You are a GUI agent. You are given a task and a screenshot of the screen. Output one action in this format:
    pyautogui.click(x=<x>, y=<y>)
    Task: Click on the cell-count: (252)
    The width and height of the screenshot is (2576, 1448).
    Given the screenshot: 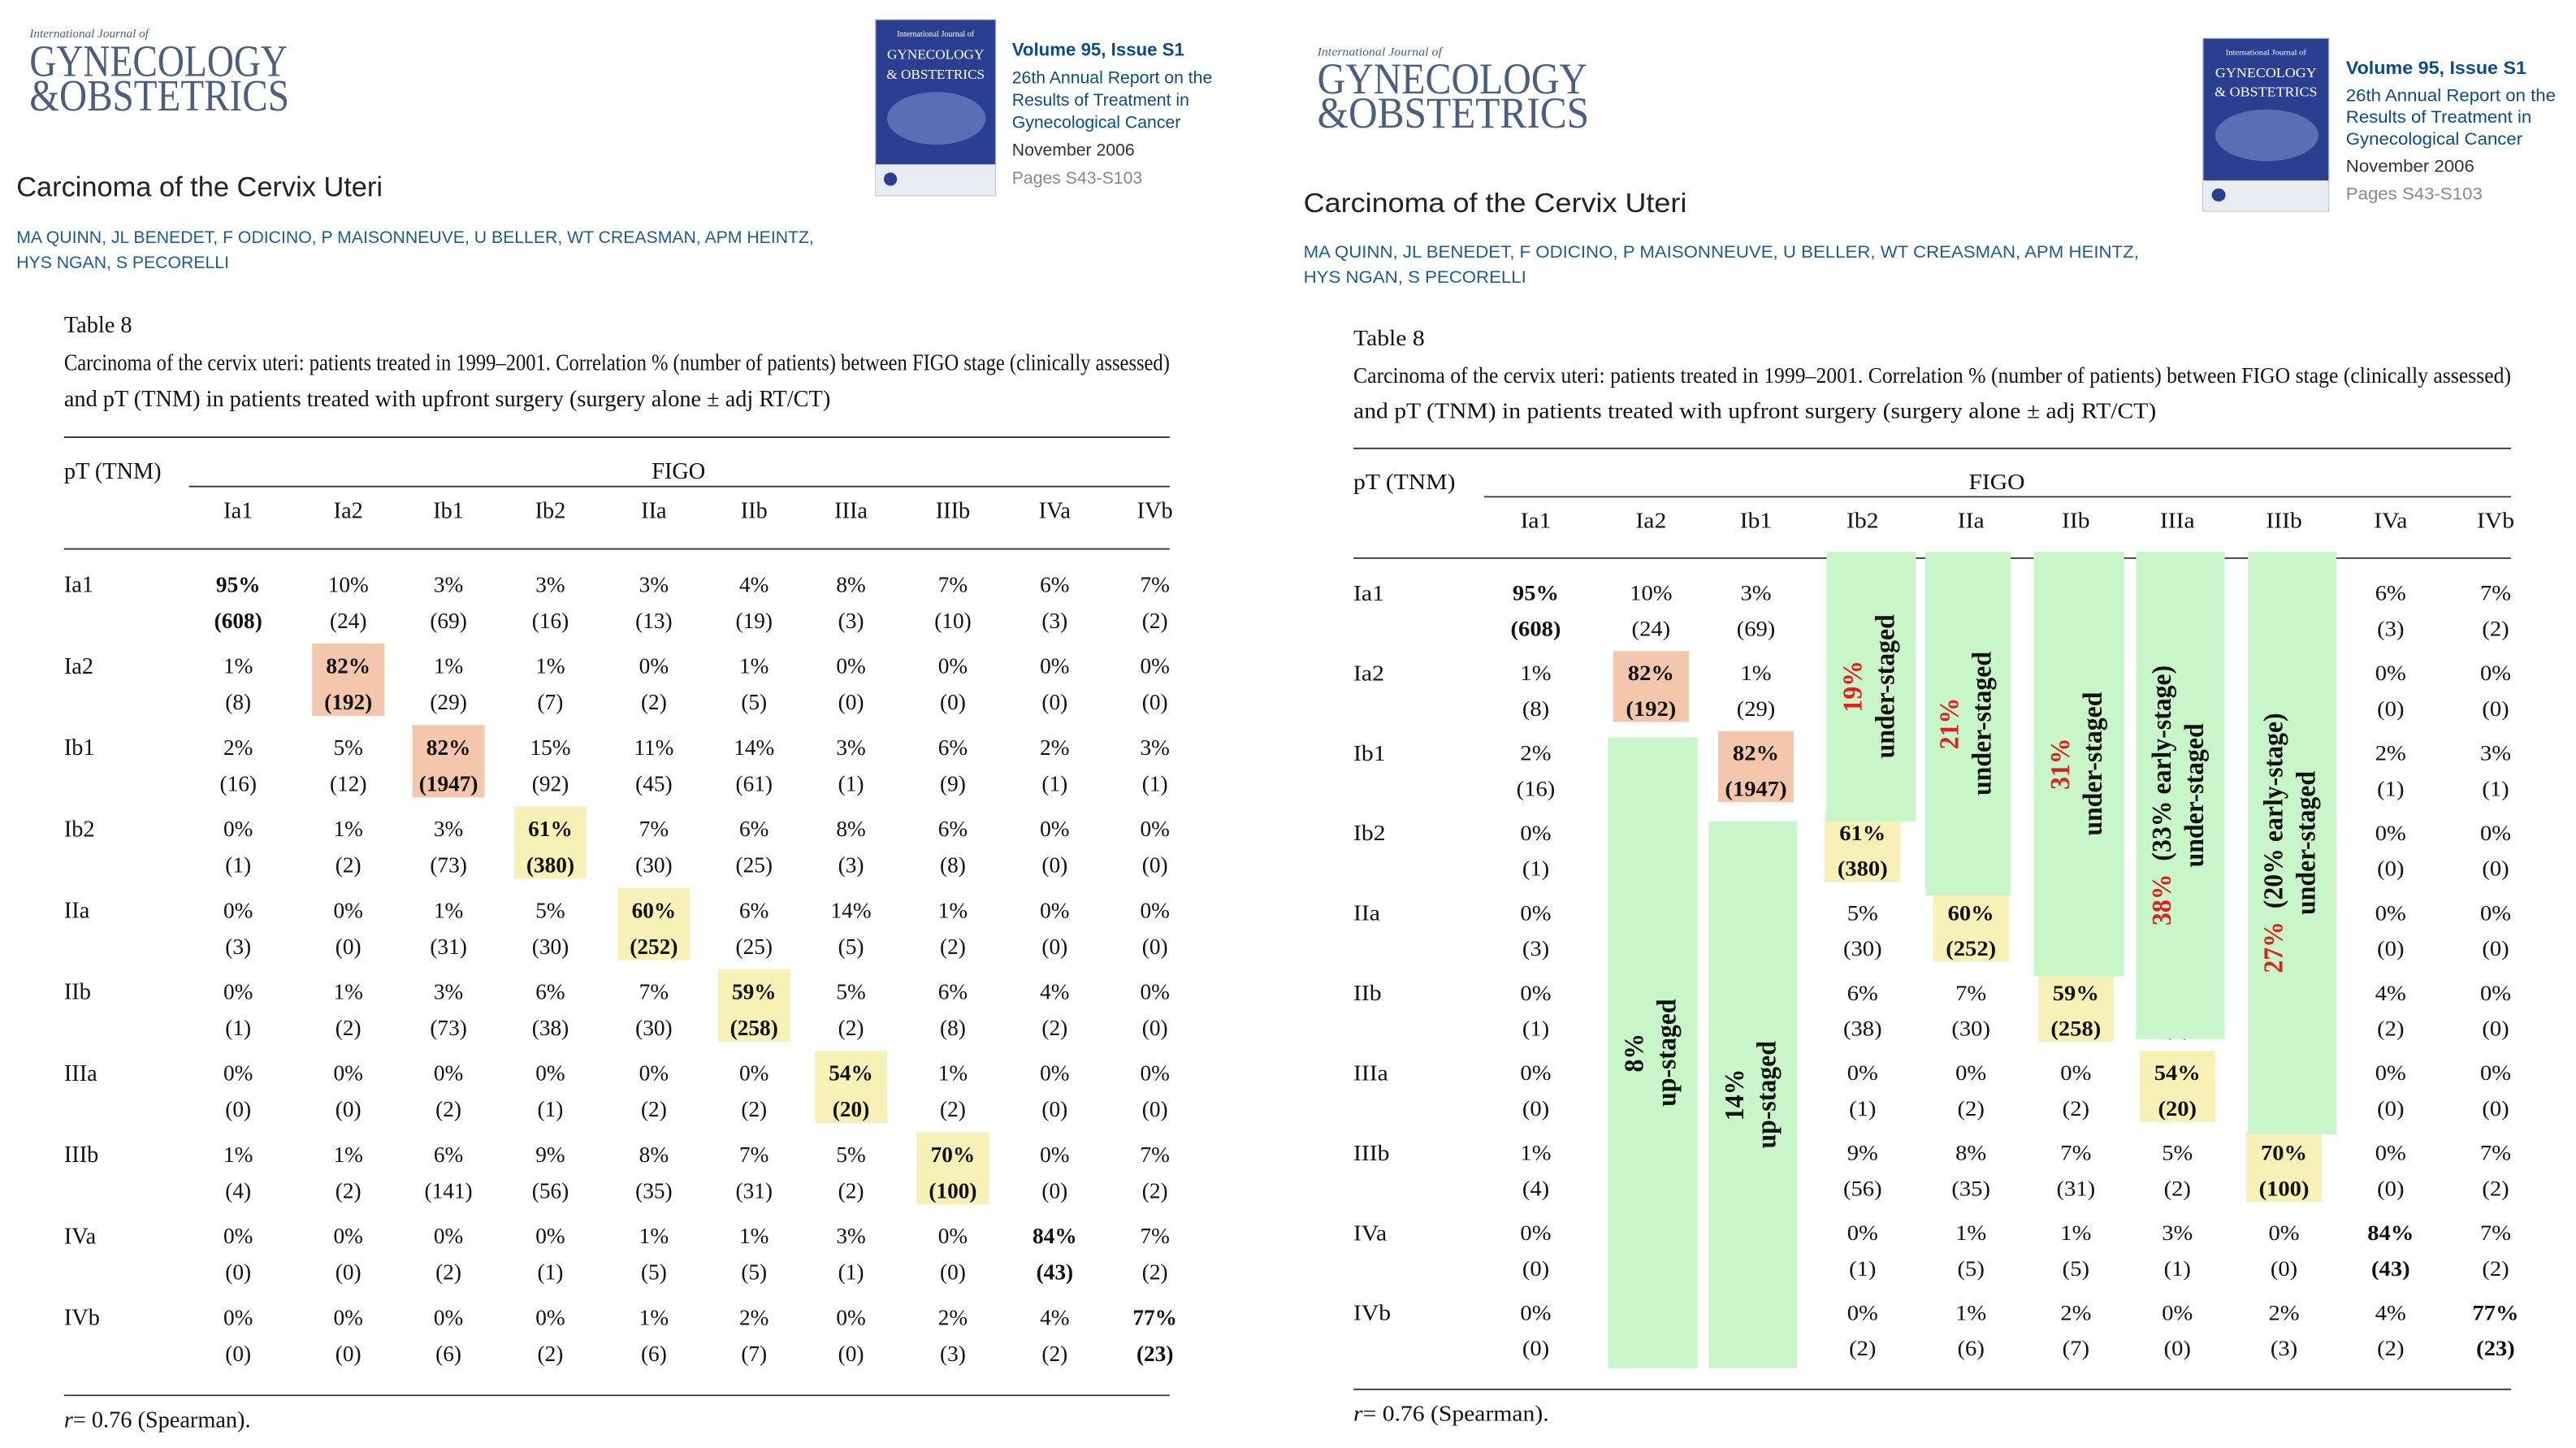 What is the action you would take?
    pyautogui.click(x=1971, y=948)
    